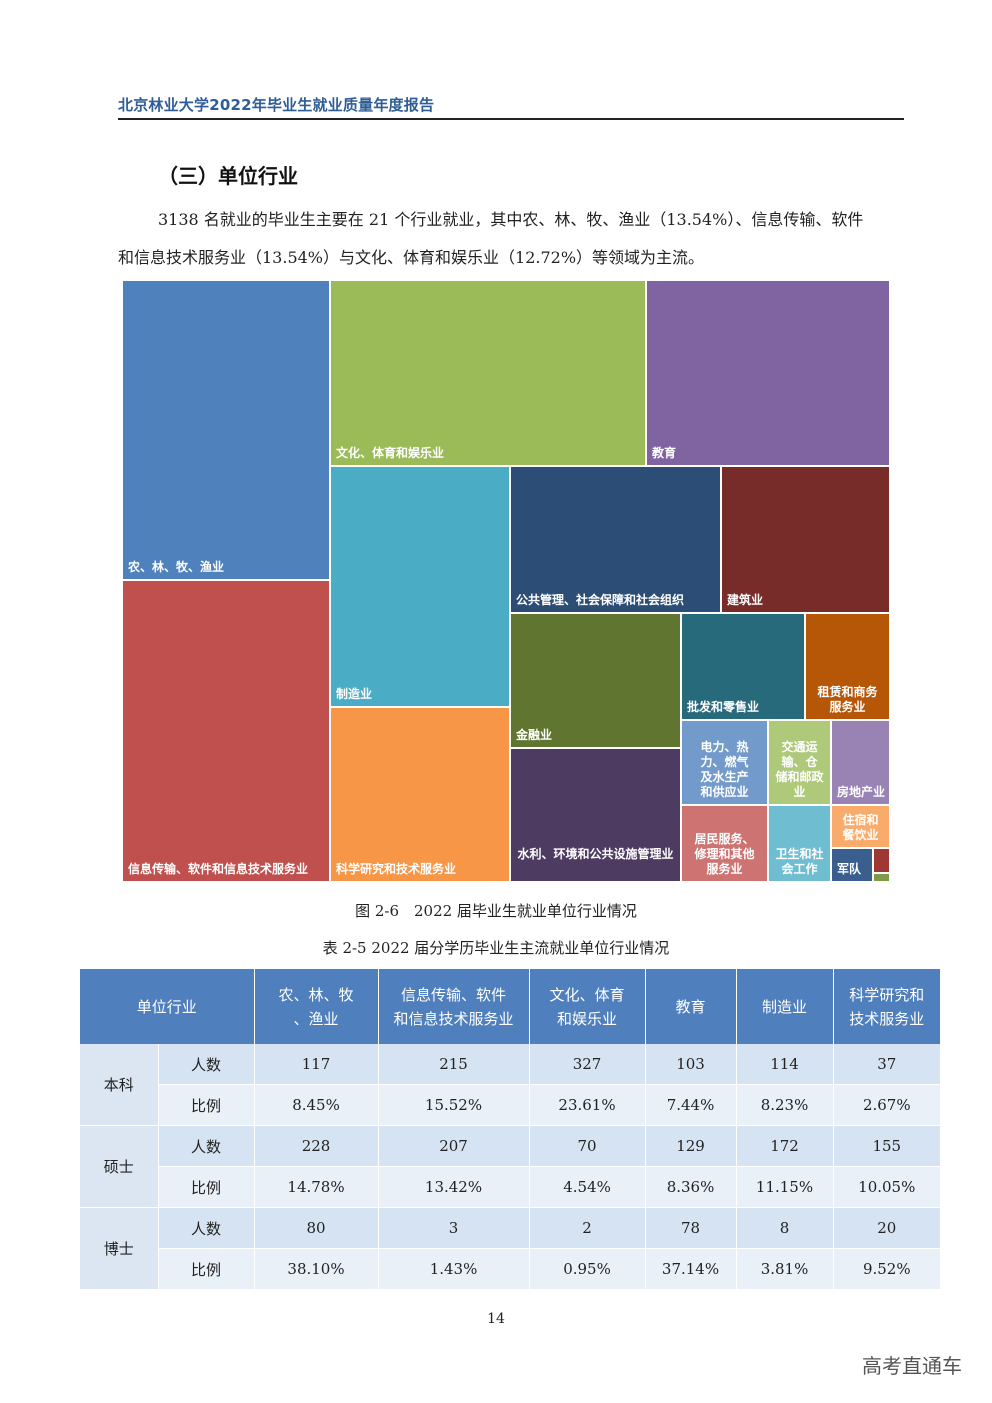  Describe the element at coordinates (587, 1105) in the screenshot. I see `value-cell: 23.61%` at that location.